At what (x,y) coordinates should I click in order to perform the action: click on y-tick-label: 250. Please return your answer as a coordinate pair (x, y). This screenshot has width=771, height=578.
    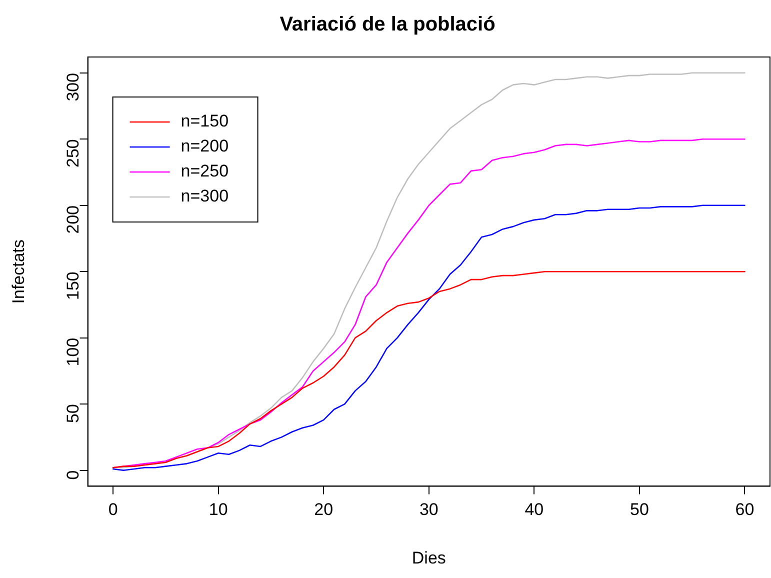
    Looking at the image, I should click on (72, 153).